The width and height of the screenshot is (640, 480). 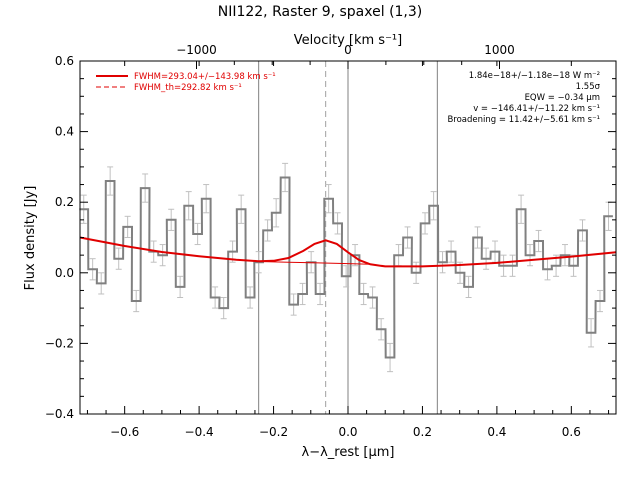 What do you see at coordinates (347, 432) in the screenshot?
I see `x-tick-label-3: 0.0` at bounding box center [347, 432].